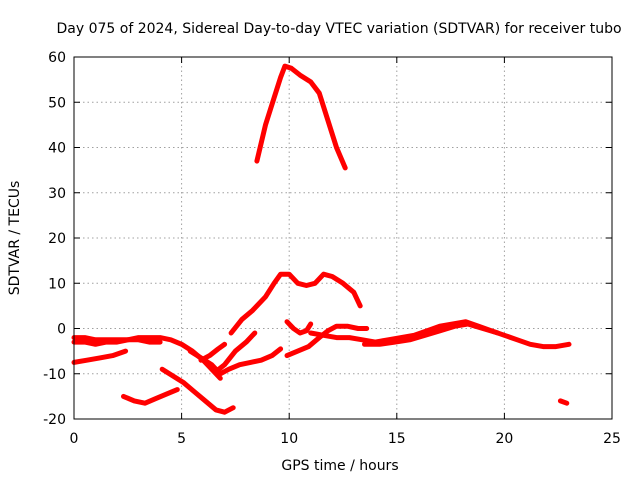  I want to click on x-tick-label: 20, so click(504, 439).